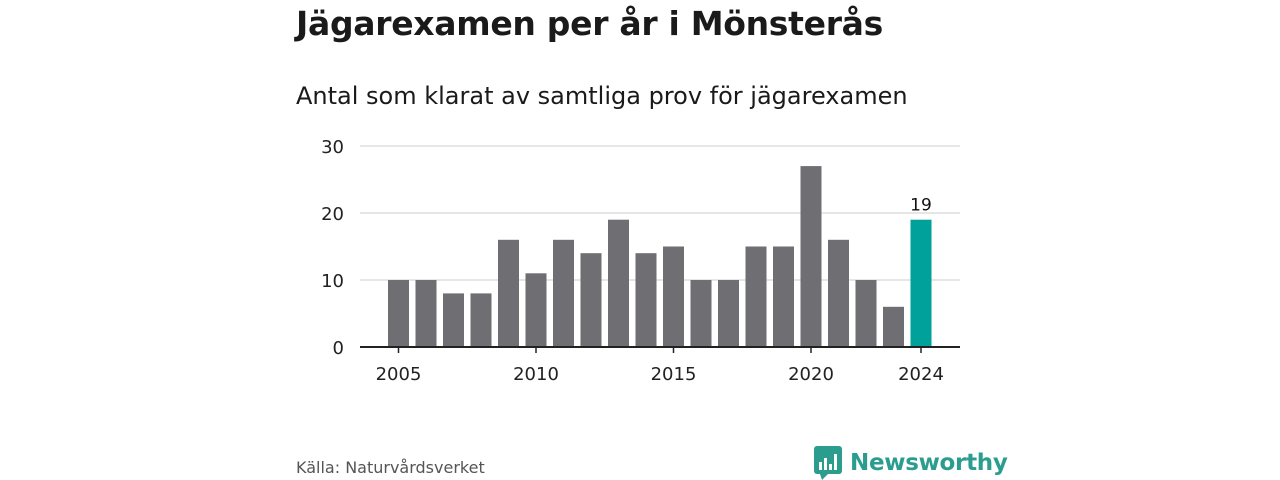  Describe the element at coordinates (332, 147) in the screenshot. I see `y-tick-label: 30` at that location.